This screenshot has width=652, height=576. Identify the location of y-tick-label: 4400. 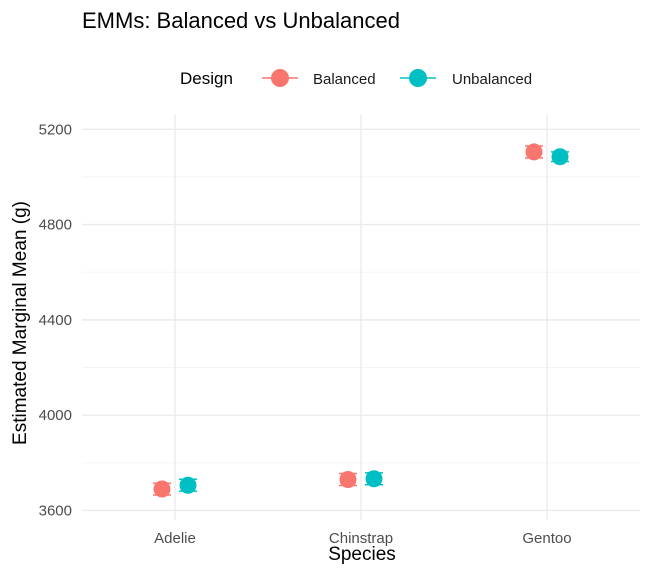
(55, 320).